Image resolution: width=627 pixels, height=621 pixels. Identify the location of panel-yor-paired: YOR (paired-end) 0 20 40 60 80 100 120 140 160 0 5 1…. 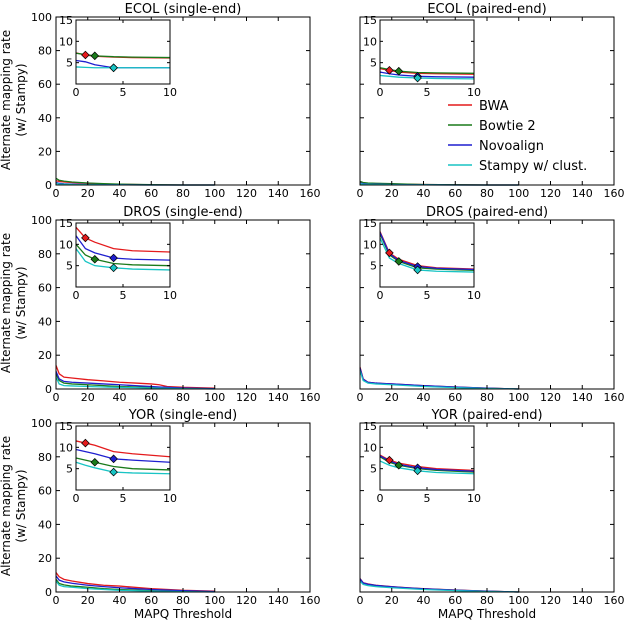
(491, 507).